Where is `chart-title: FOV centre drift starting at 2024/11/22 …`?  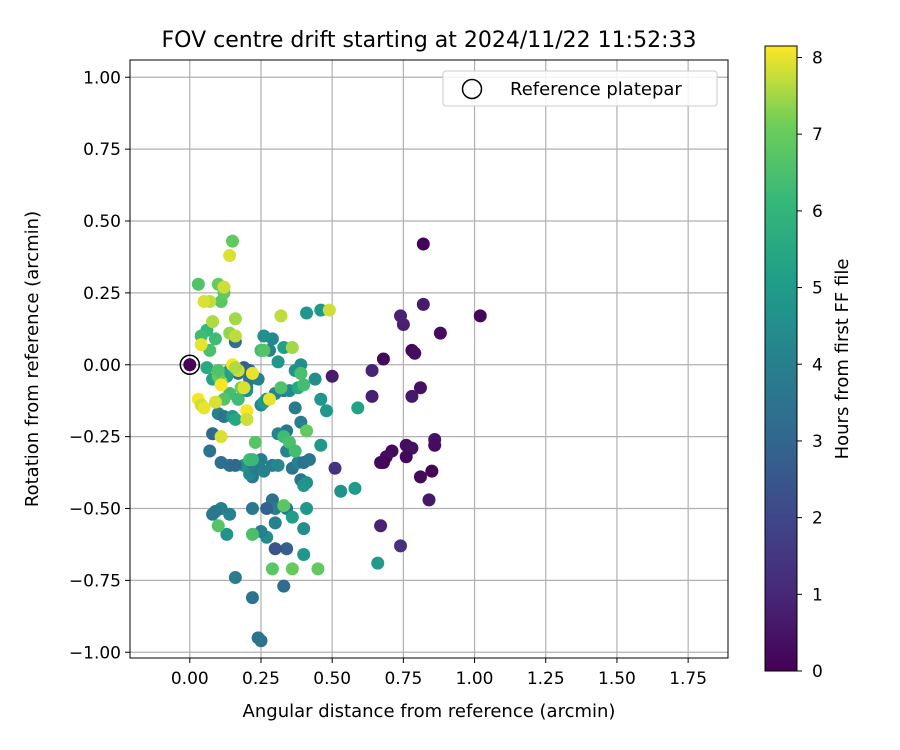
chart-title: FOV centre drift starting at 2024/11/22 … is located at coordinates (429, 40).